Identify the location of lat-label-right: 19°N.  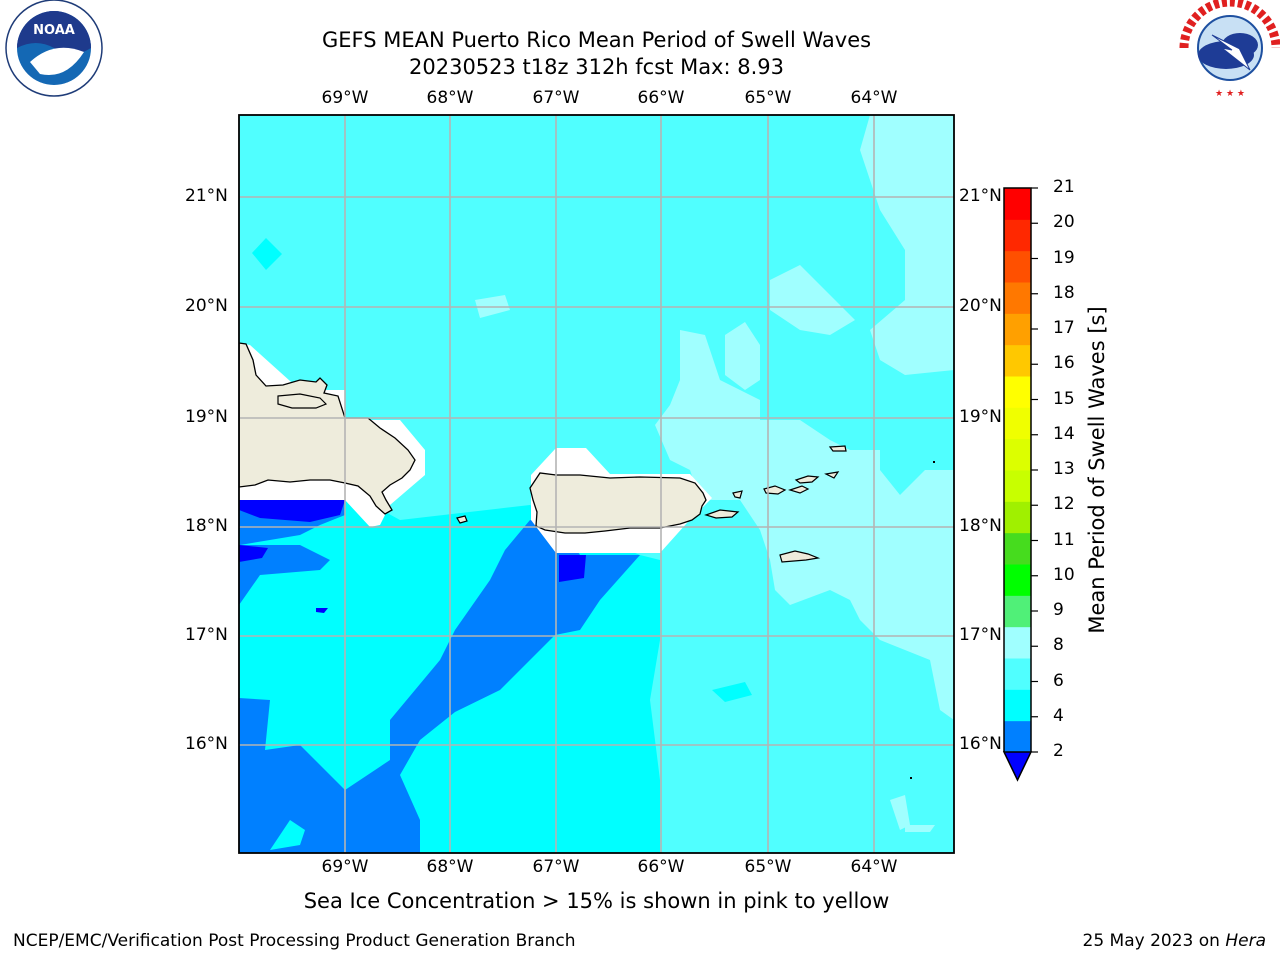
(980, 417).